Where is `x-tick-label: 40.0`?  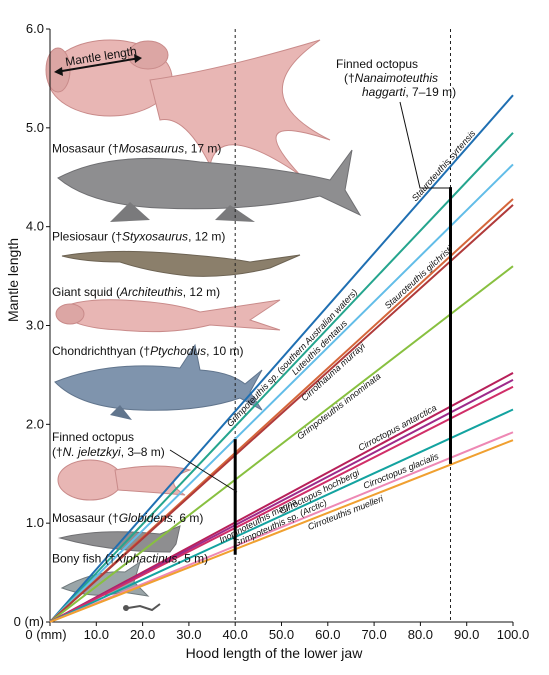 x-tick-label: 40.0 is located at coordinates (235, 634).